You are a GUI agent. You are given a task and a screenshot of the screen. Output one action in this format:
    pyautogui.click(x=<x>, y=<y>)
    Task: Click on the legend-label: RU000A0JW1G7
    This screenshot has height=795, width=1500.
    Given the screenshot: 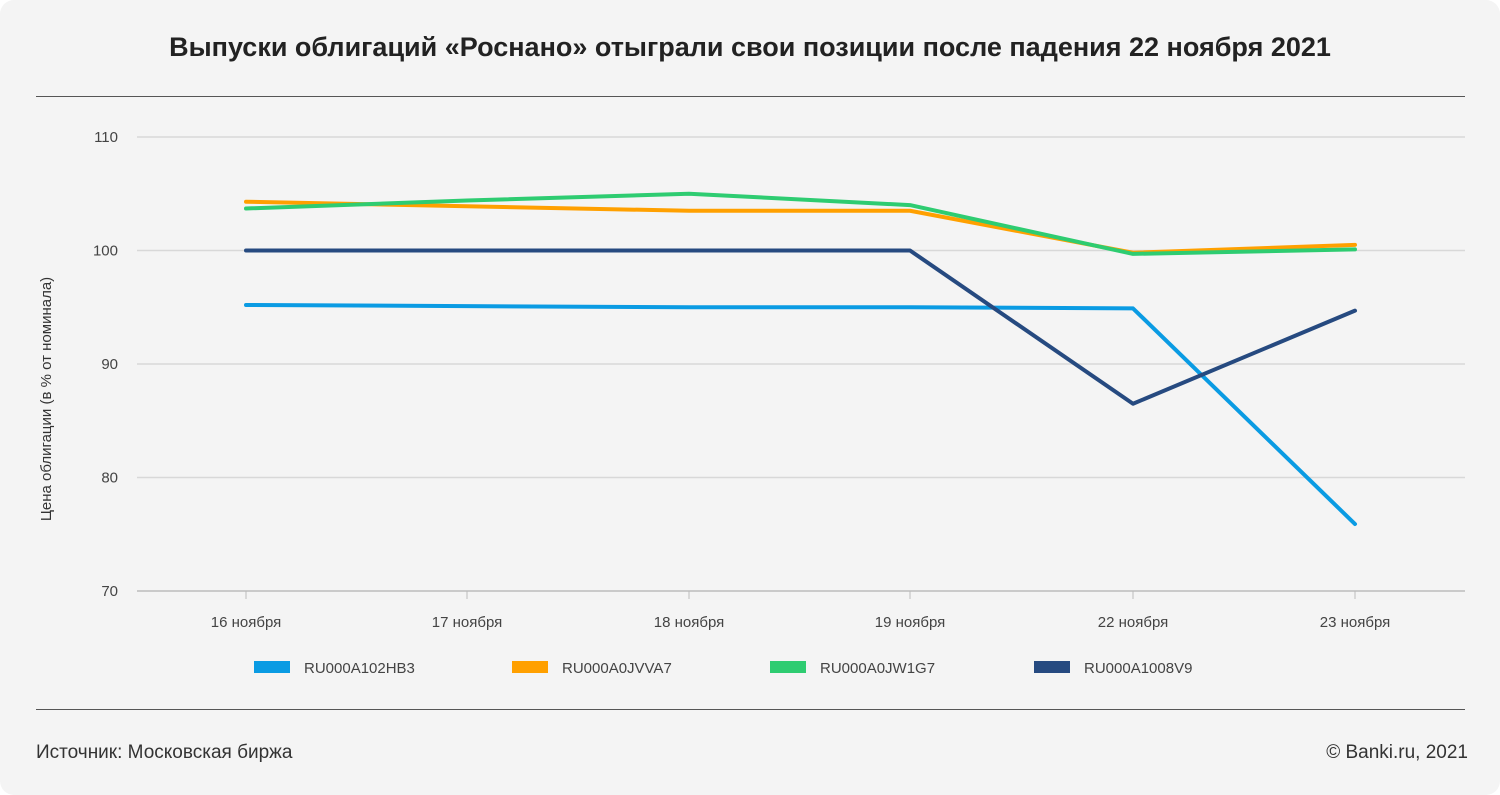 What is the action you would take?
    pyautogui.click(x=877, y=668)
    